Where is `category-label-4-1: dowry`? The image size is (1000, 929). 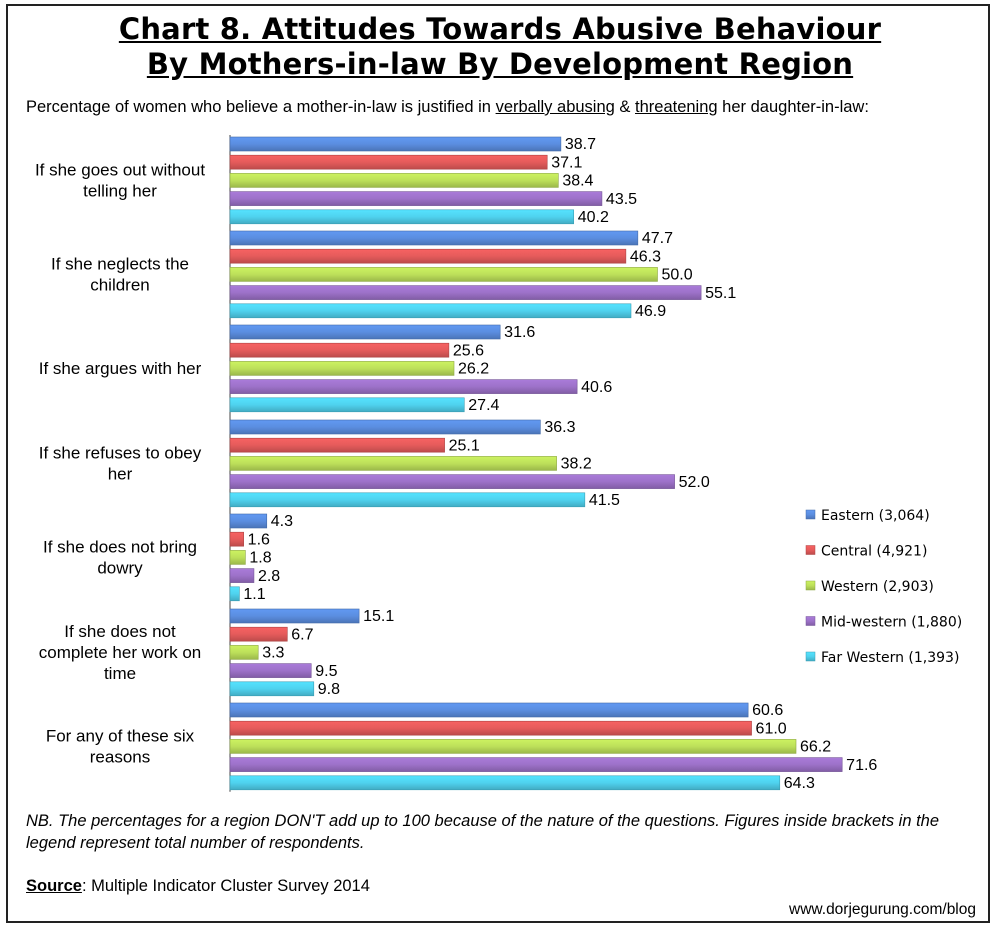
category-label-4-1: dowry is located at coordinates (120, 567).